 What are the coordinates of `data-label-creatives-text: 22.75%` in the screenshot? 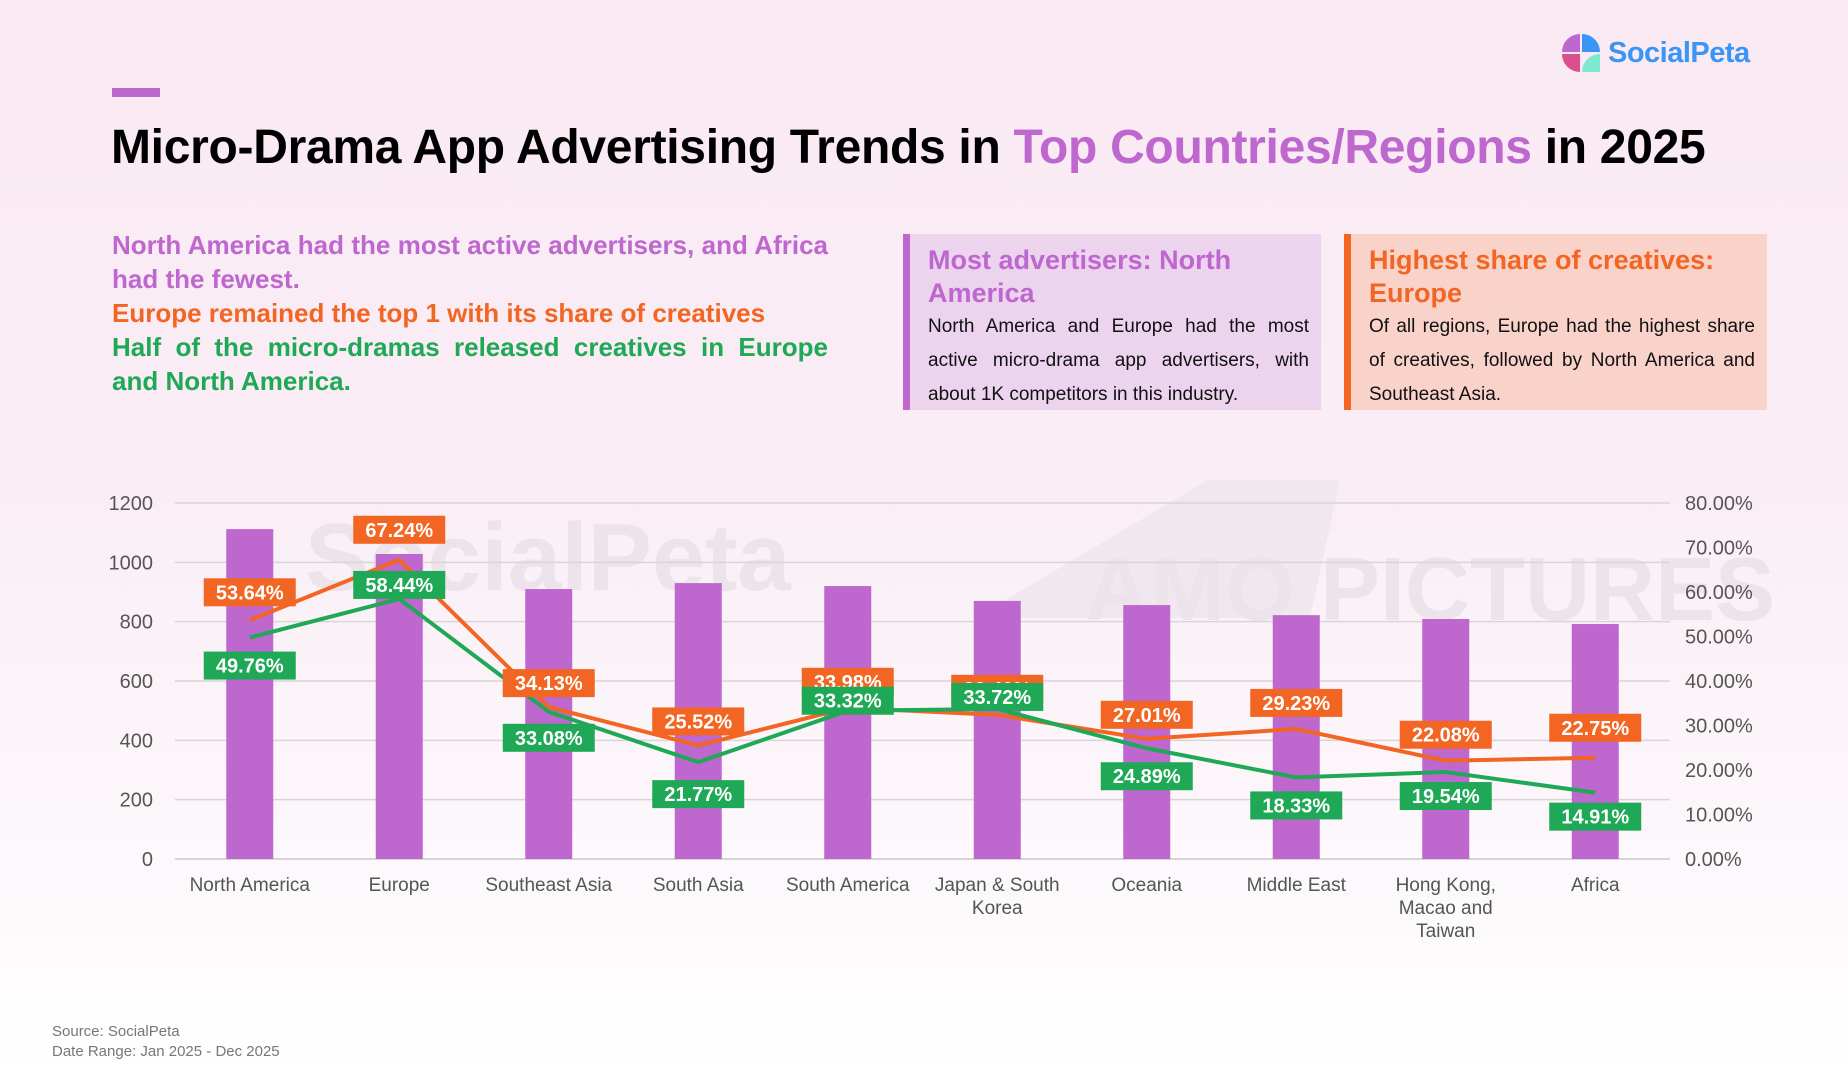 It's located at (1595, 729).